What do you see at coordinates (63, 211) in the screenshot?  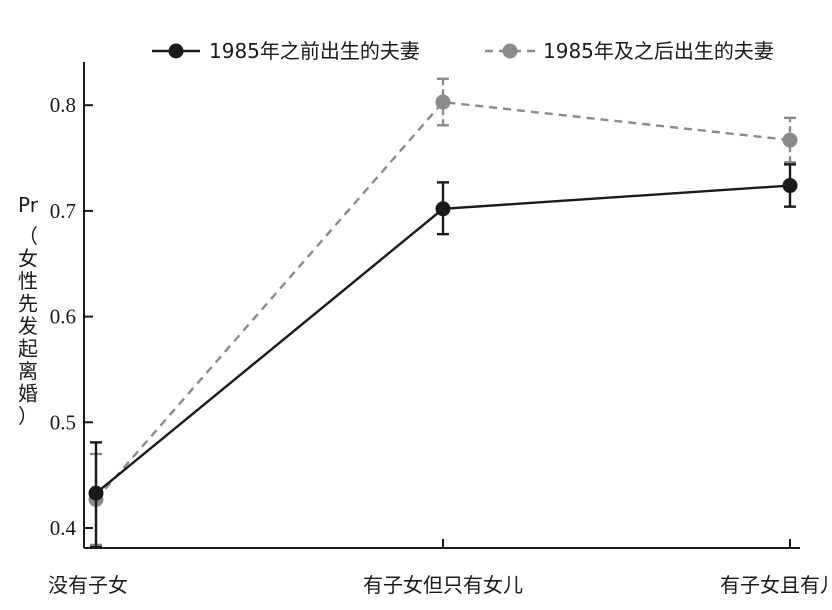 I see `y-tick-label: 0.7` at bounding box center [63, 211].